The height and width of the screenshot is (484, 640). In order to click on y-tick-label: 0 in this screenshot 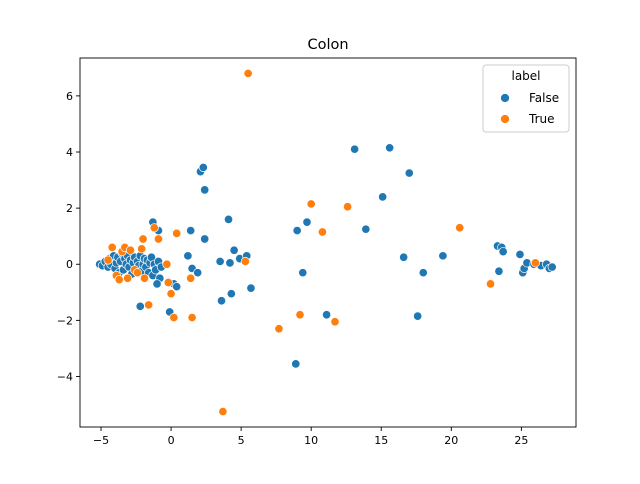, I will do `click(69, 264)`.